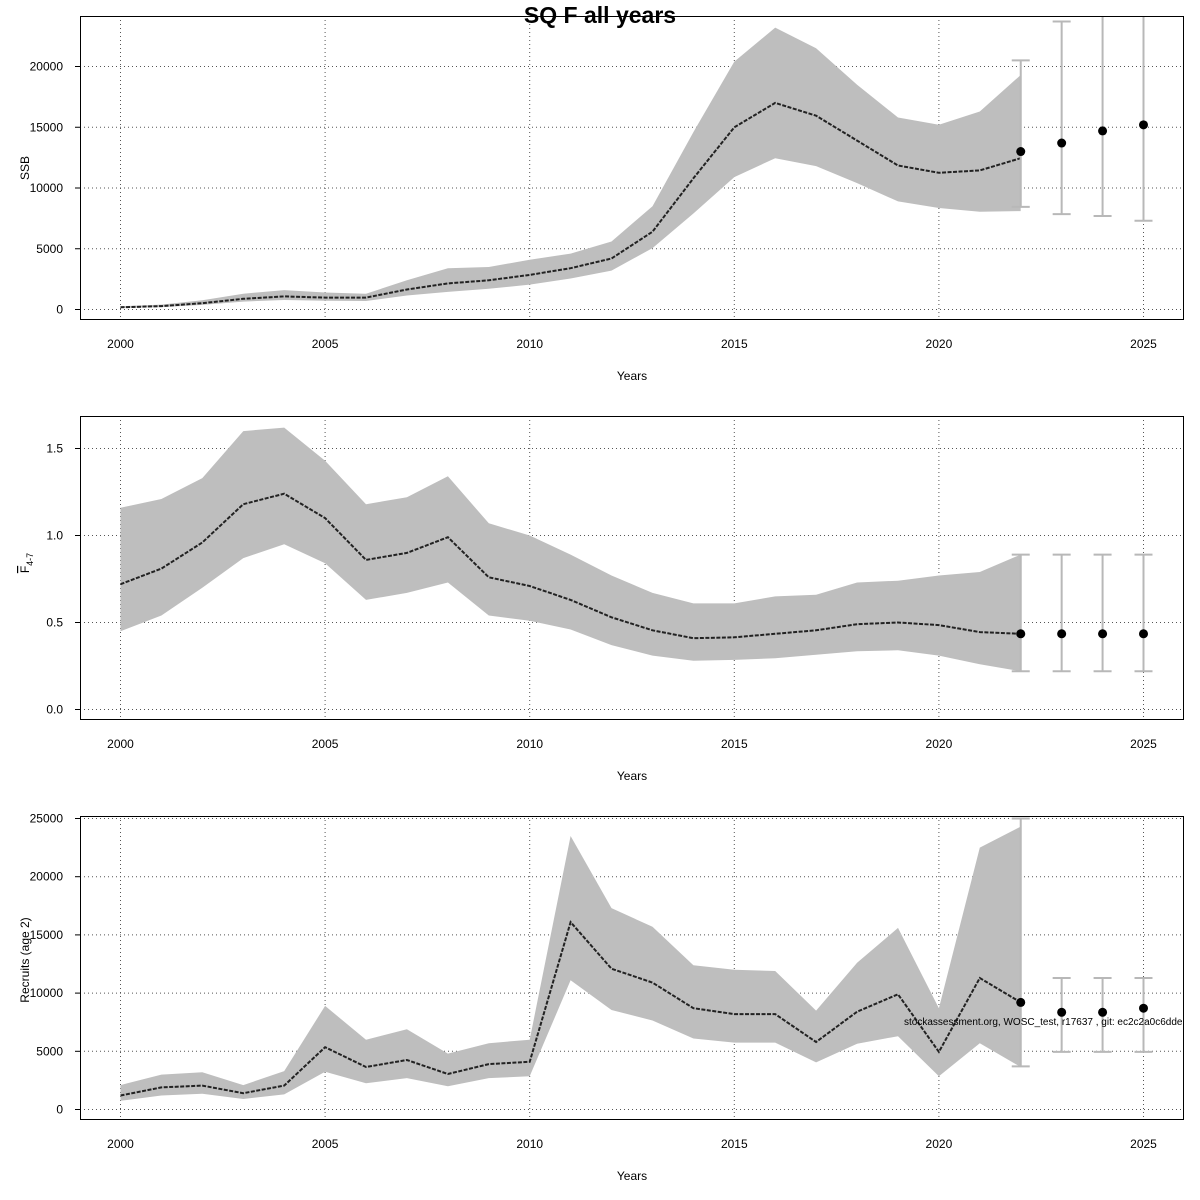 This screenshot has height=1200, width=1200. What do you see at coordinates (25, 168) in the screenshot?
I see `y-axis-label: SSB` at bounding box center [25, 168].